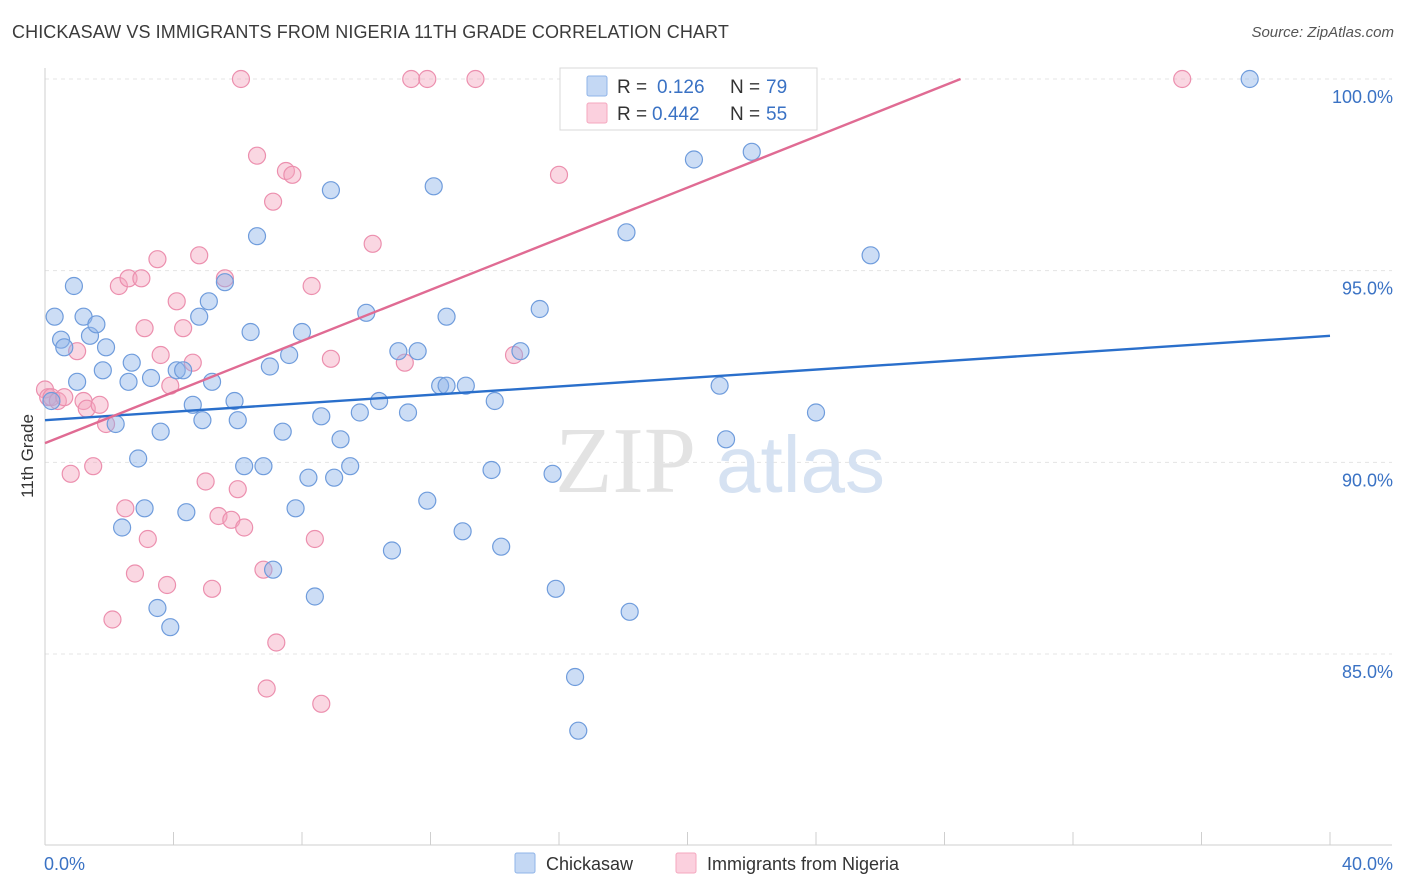  Describe the element at coordinates (681, 87) in the screenshot. I see `legend-r-value-0: 0.126` at that location.